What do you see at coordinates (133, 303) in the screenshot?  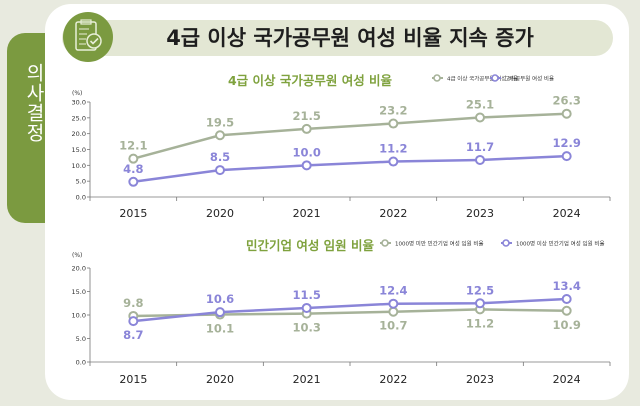 I see `data-label: 9.8` at bounding box center [133, 303].